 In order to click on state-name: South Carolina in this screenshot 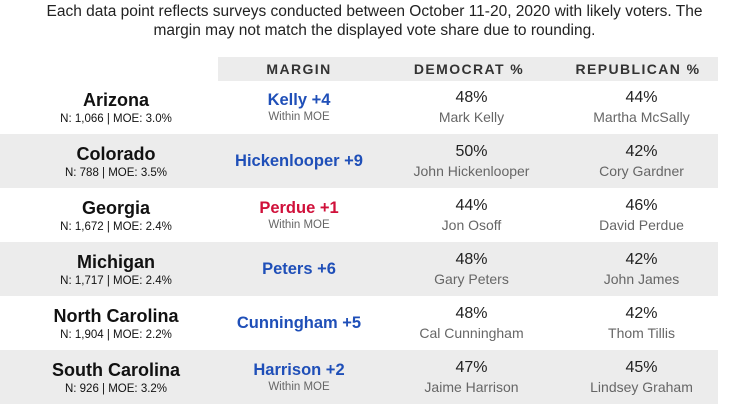, I will do `click(115, 369)`.